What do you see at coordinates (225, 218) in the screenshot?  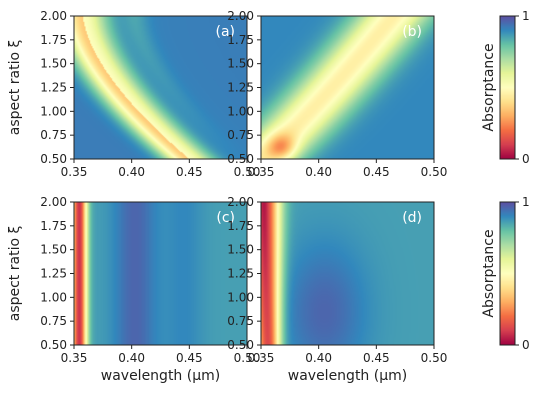 I see `panel-label: (c)` at bounding box center [225, 218].